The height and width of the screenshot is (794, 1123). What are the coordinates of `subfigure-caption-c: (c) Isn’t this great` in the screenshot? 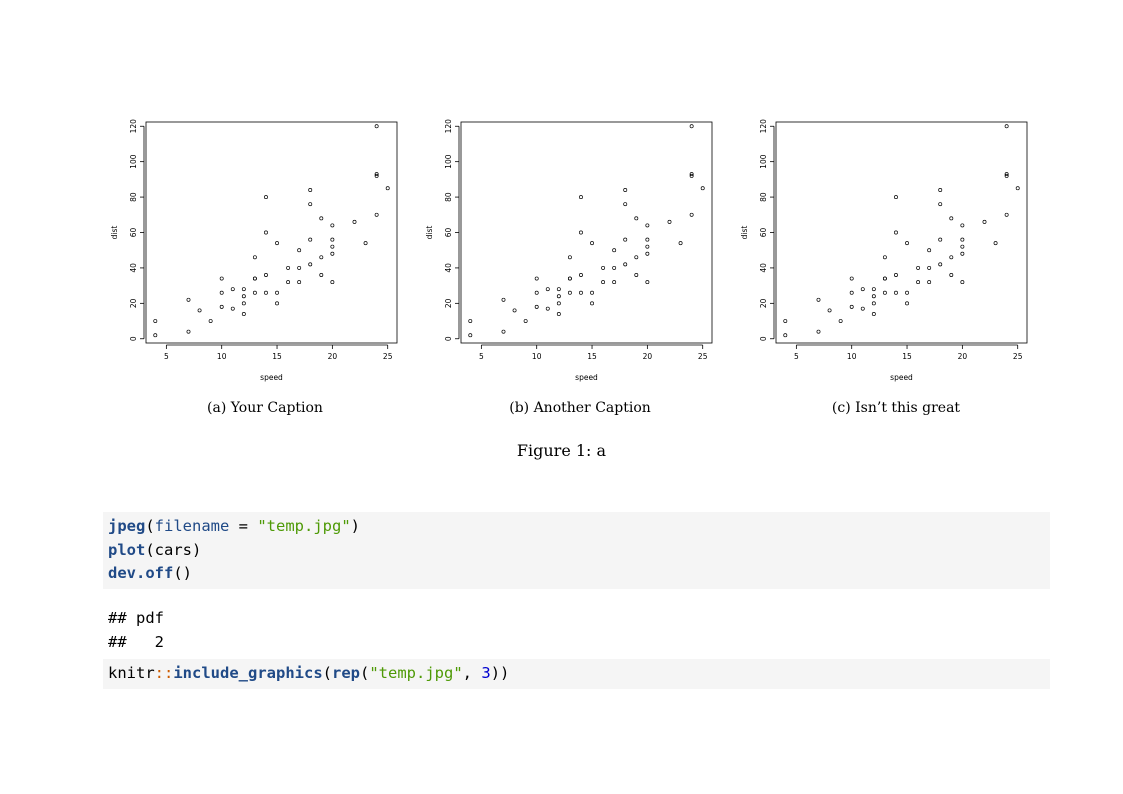 It's located at (896, 408).